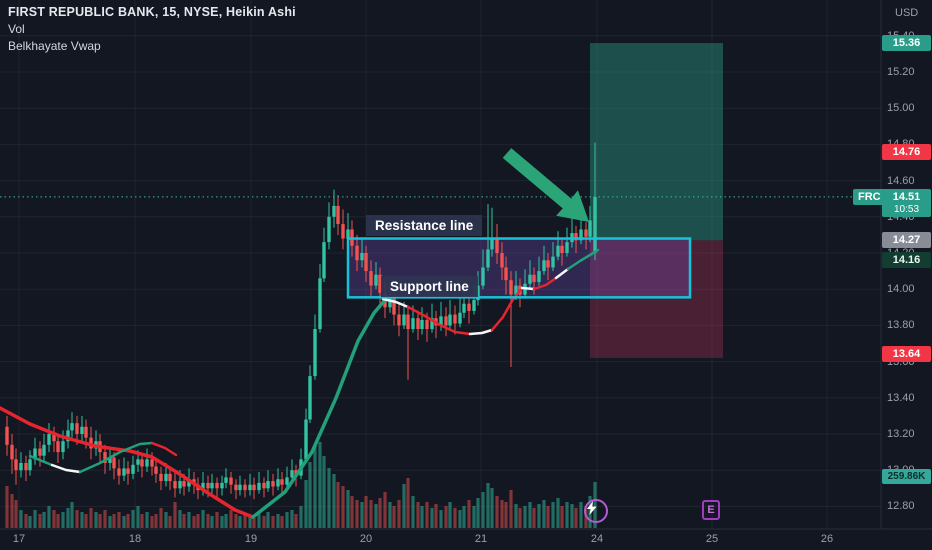 The width and height of the screenshot is (932, 550). What do you see at coordinates (901, 289) in the screenshot?
I see `price-tick: 14.00` at bounding box center [901, 289].